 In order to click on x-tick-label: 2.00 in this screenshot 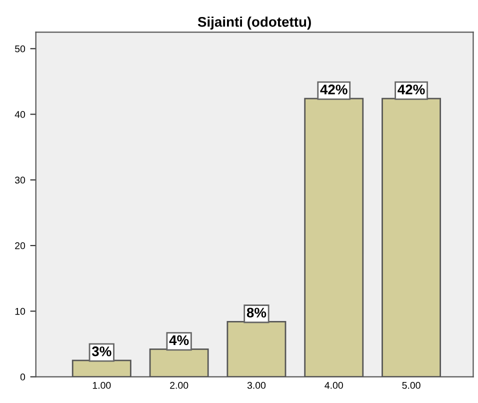, I will do `click(179, 385)`.